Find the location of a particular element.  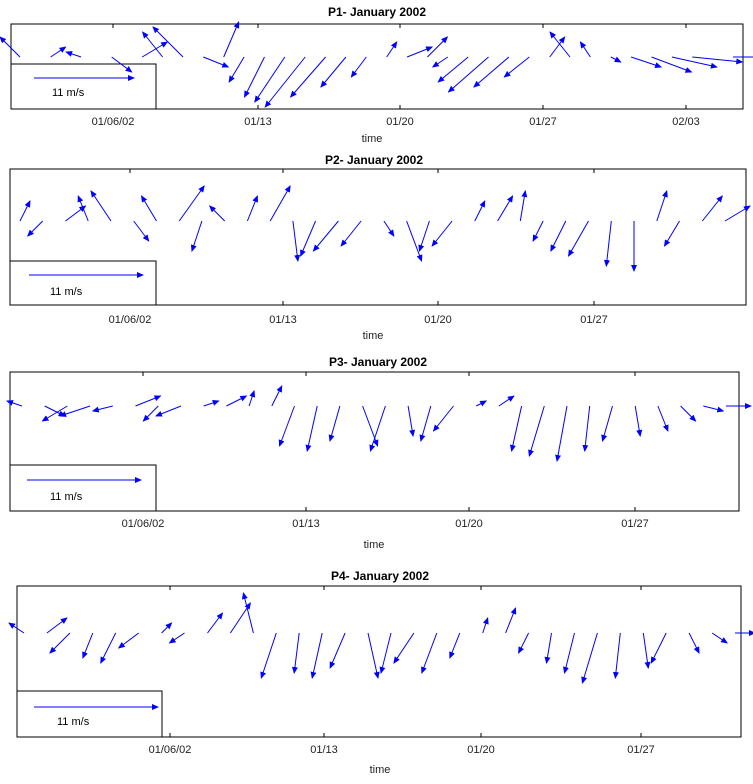

panel-title: P4- January 2002 is located at coordinates (380, 576).